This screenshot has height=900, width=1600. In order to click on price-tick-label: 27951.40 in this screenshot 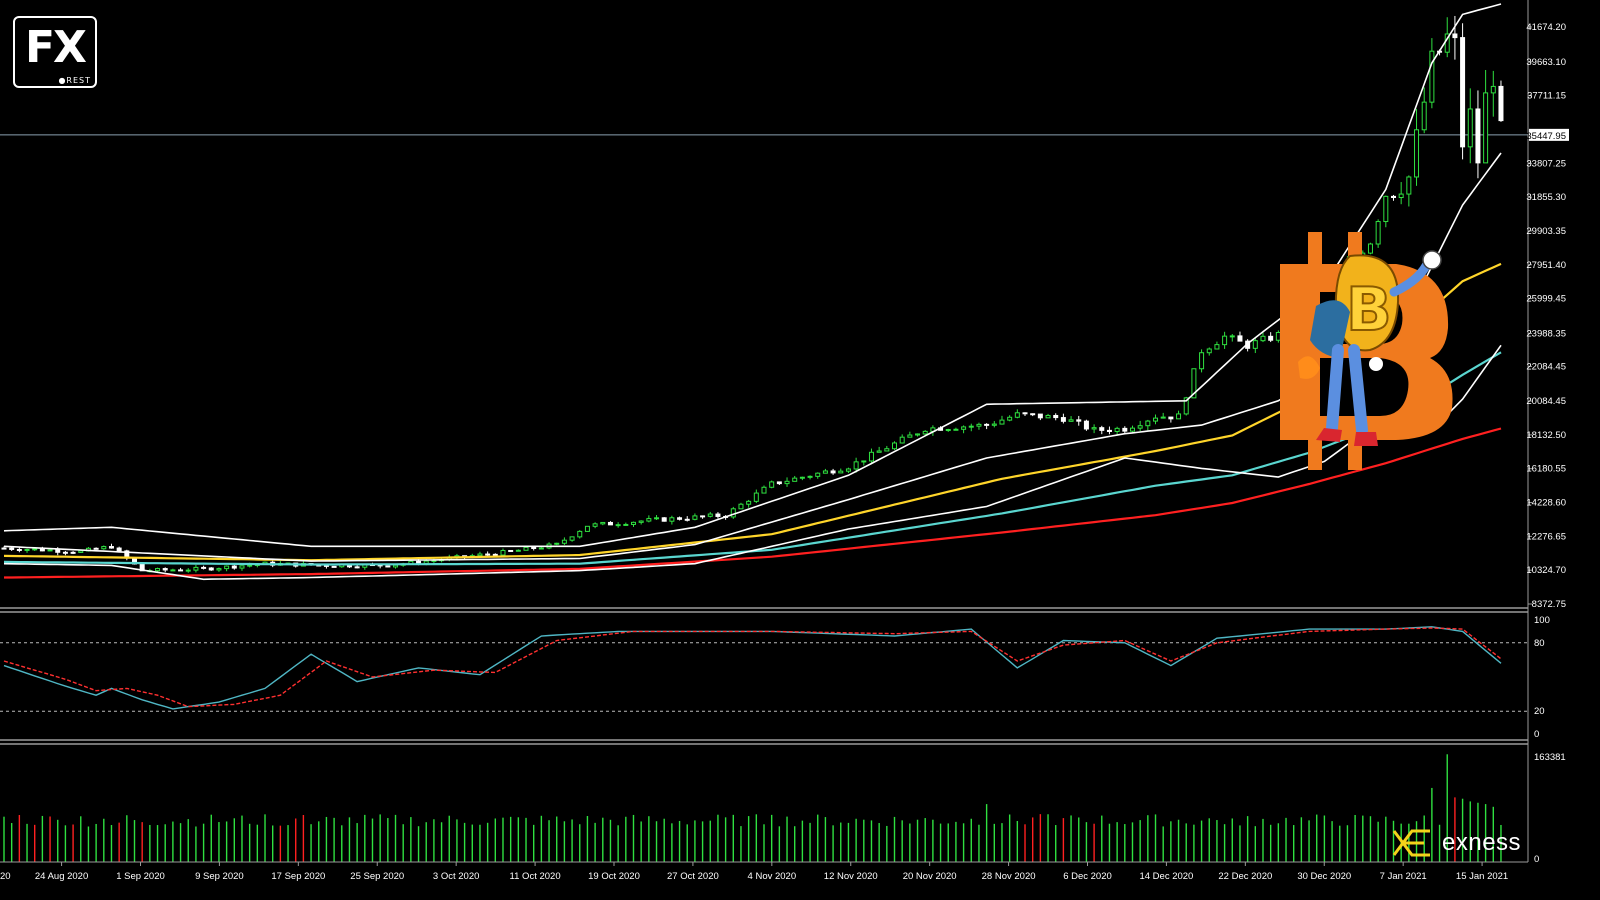, I will do `click(1546, 265)`.